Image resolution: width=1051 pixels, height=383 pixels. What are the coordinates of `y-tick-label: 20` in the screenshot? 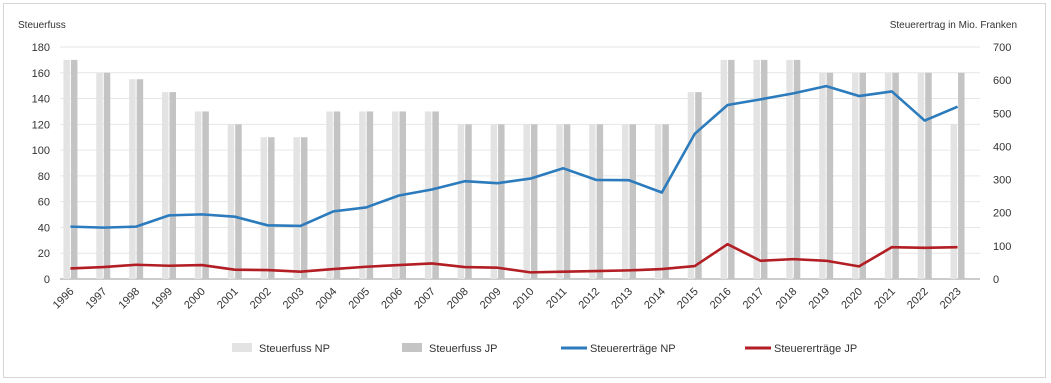 It's located at (44, 254).